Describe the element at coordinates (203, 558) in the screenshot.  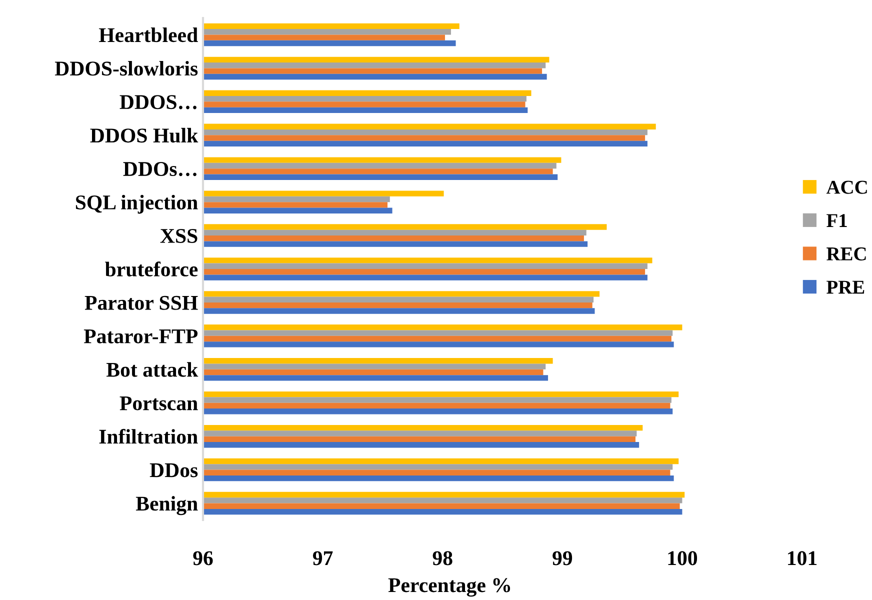
I see `x-tick-label: 96` at that location.